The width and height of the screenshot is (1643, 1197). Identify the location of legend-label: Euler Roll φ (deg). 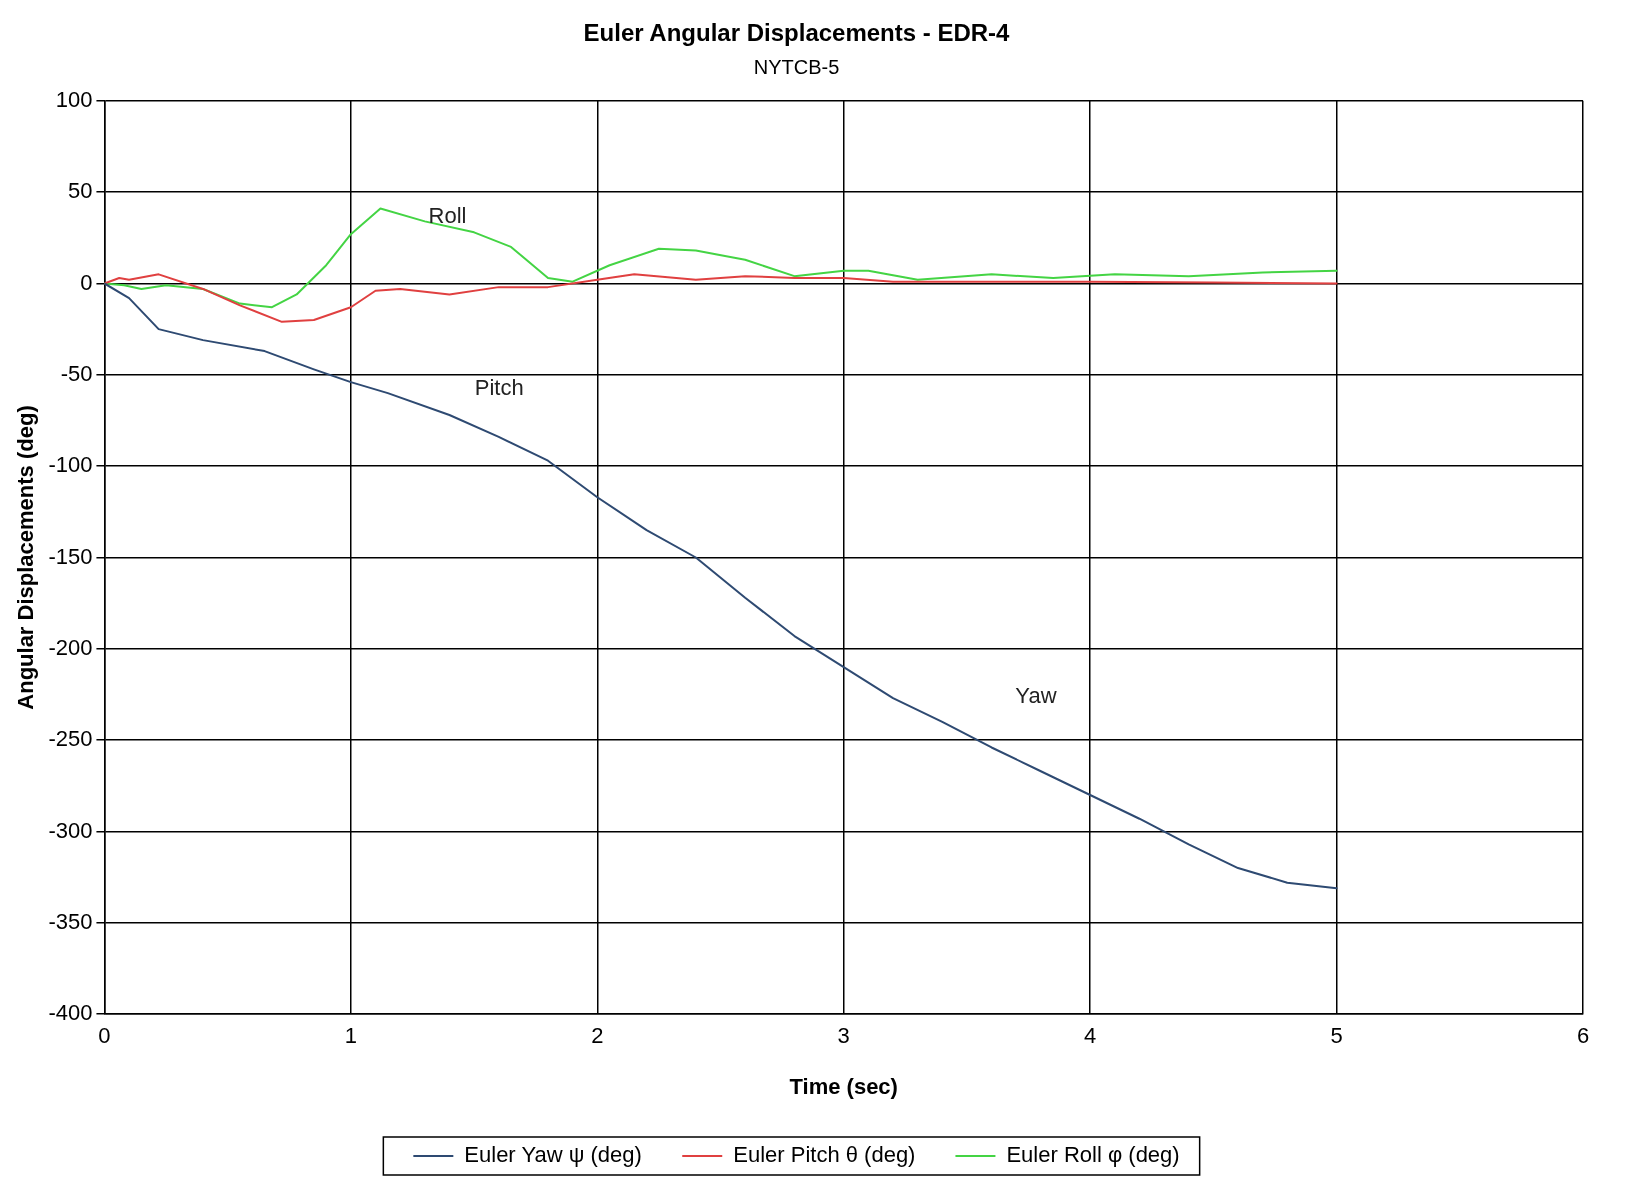
(1093, 1155).